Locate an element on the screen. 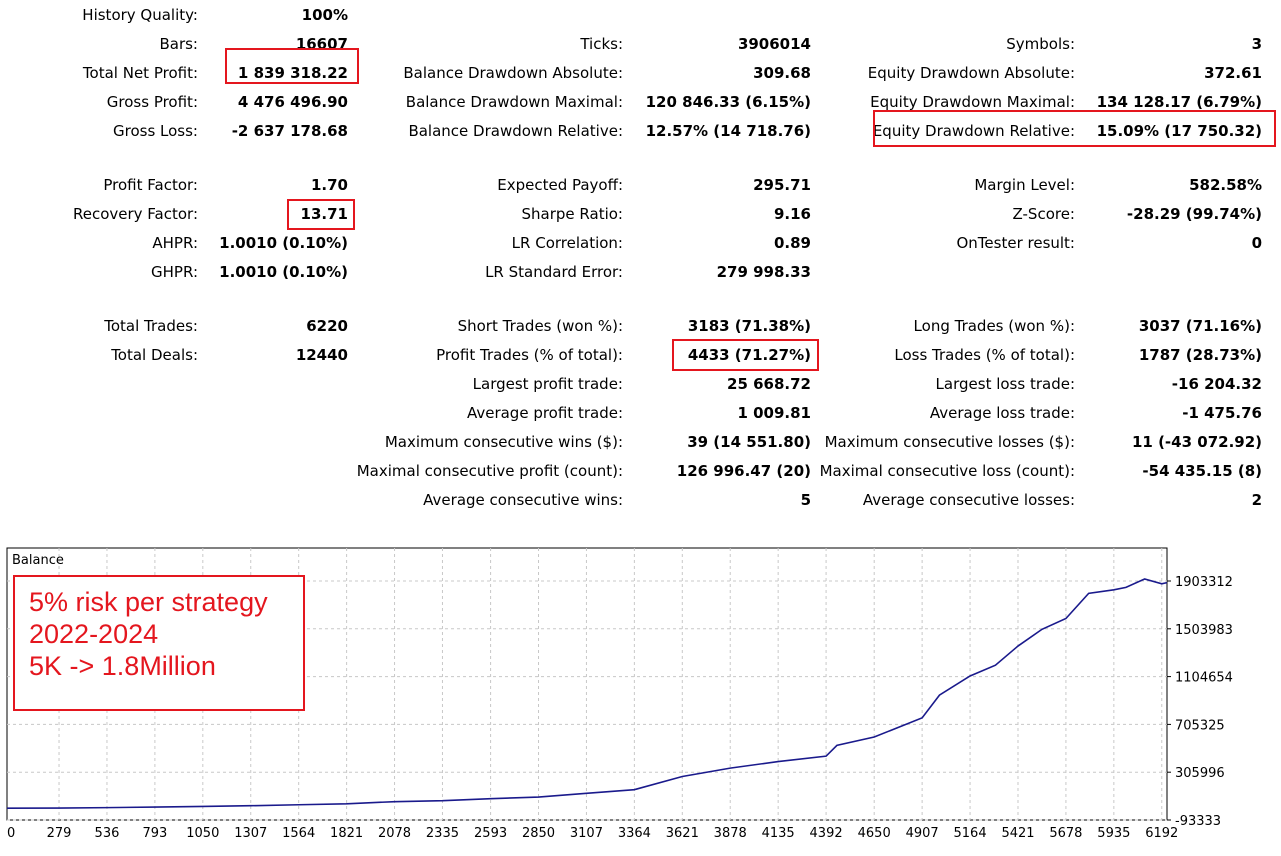 The width and height of the screenshot is (1281, 856). x-tick-label: 2593 is located at coordinates (490, 833).